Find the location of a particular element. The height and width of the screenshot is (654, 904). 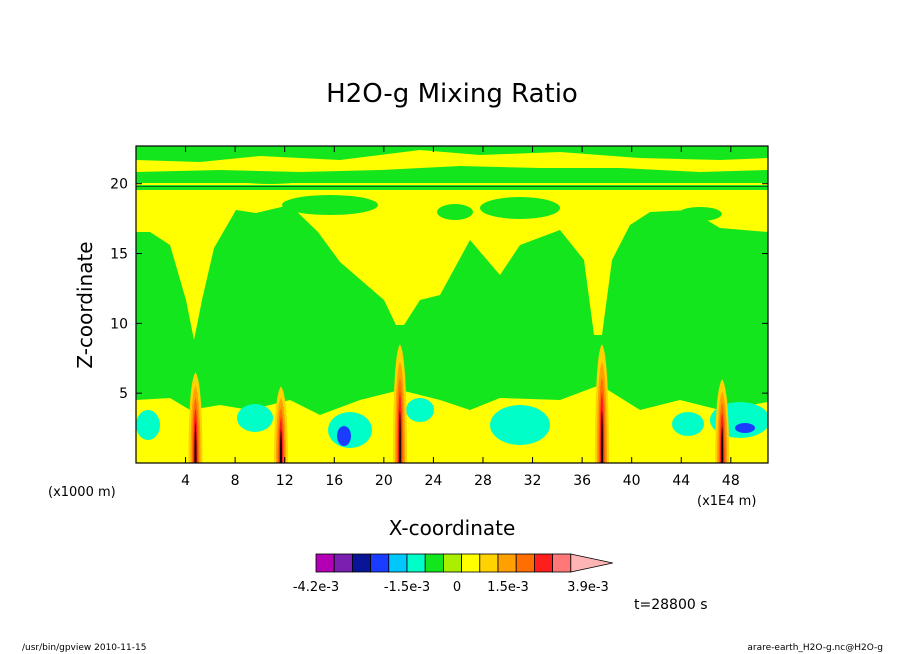

colorbar-labels: -4.2e-3 -1.5e-3 0 1.5e-3 3.9e-3 is located at coordinates (451, 587).